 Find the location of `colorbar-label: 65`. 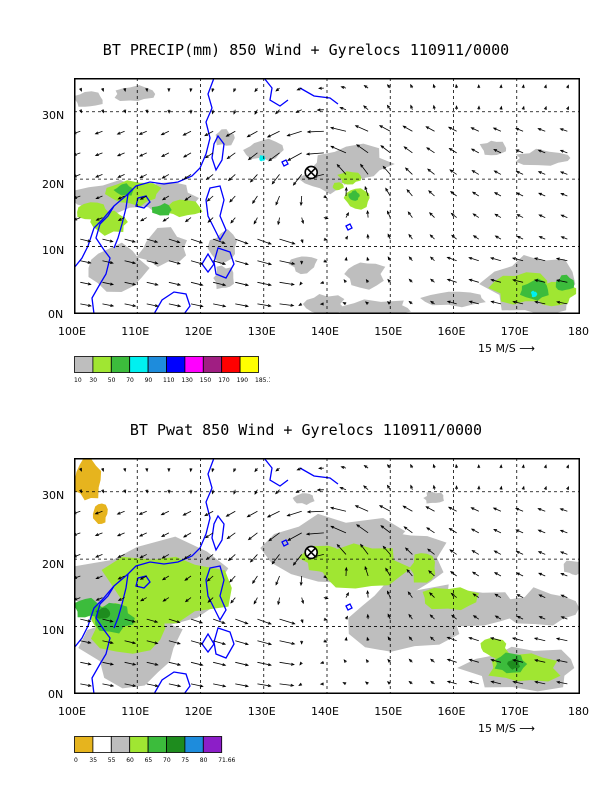

colorbar-label: 65 is located at coordinates (149, 760).